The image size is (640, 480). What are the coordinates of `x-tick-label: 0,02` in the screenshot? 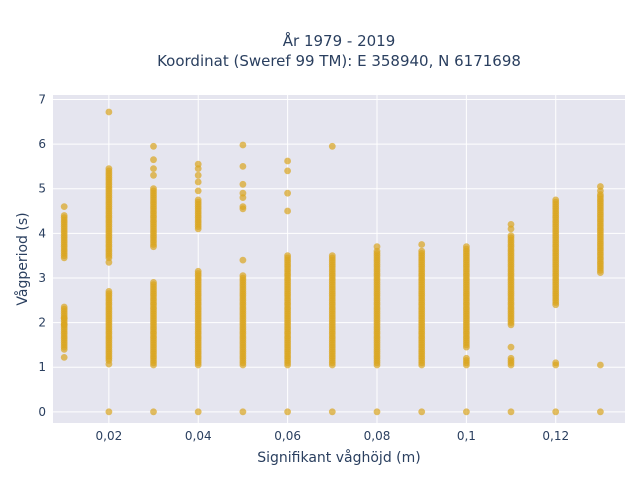 It's located at (109, 436).